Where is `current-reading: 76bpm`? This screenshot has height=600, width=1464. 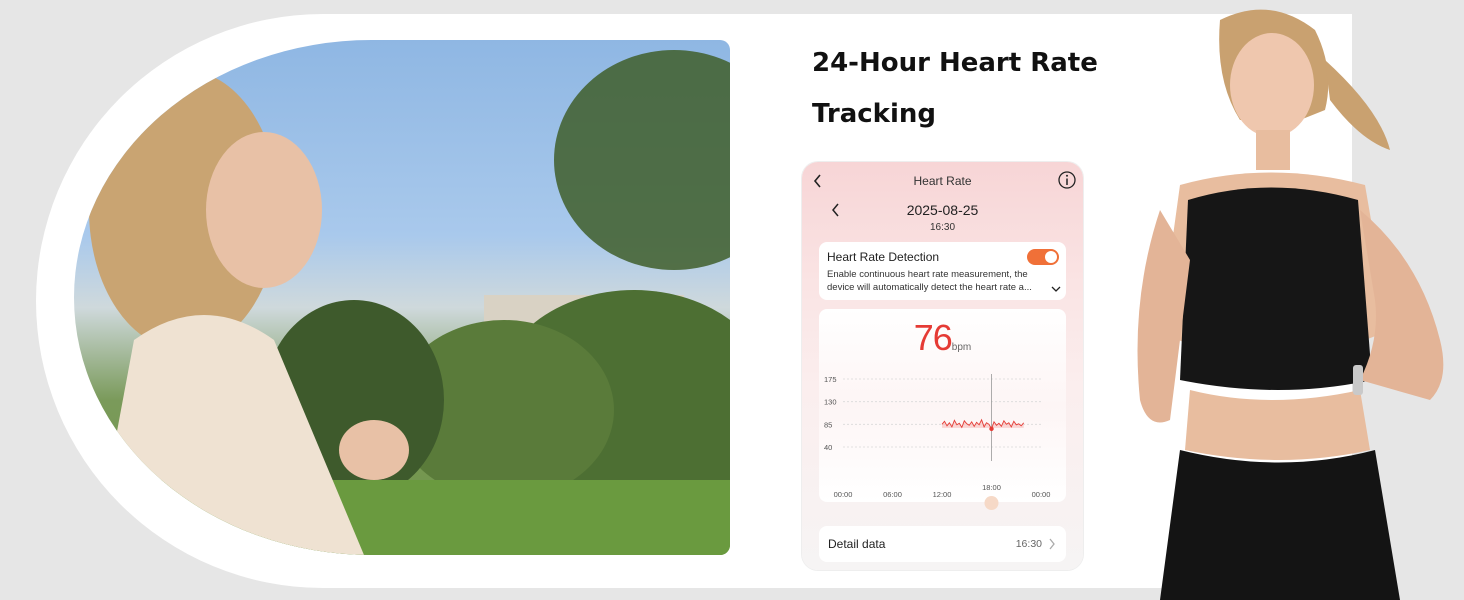 current-reading: 76bpm is located at coordinates (942, 338).